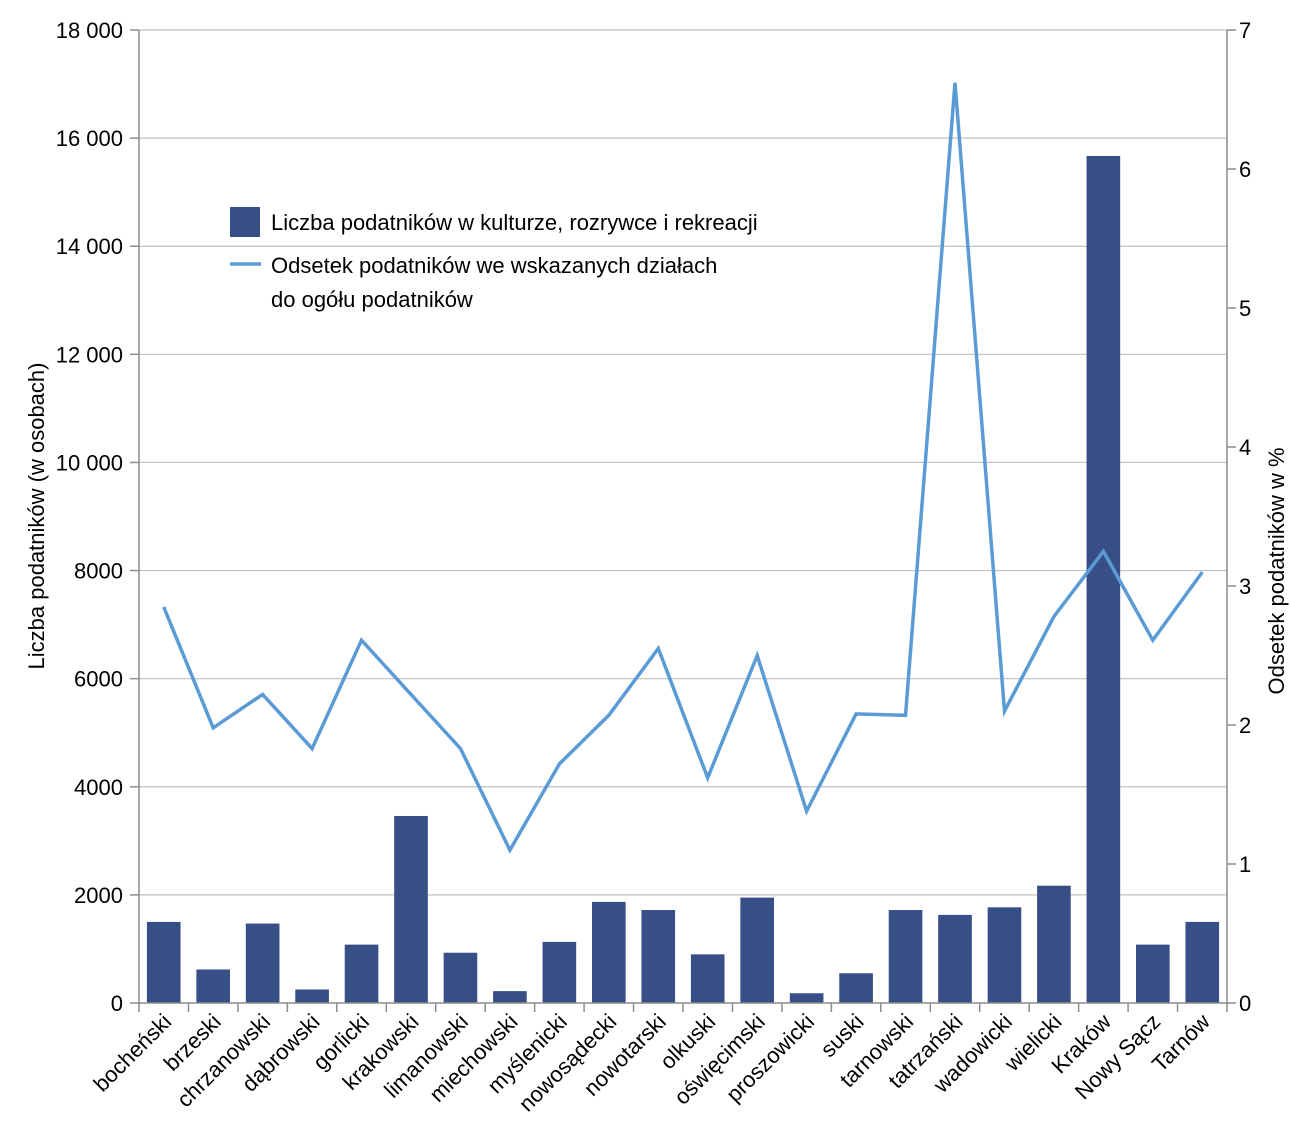 The image size is (1290, 1136). What do you see at coordinates (1245, 1003) in the screenshot?
I see `right-tick-label: 0` at bounding box center [1245, 1003].